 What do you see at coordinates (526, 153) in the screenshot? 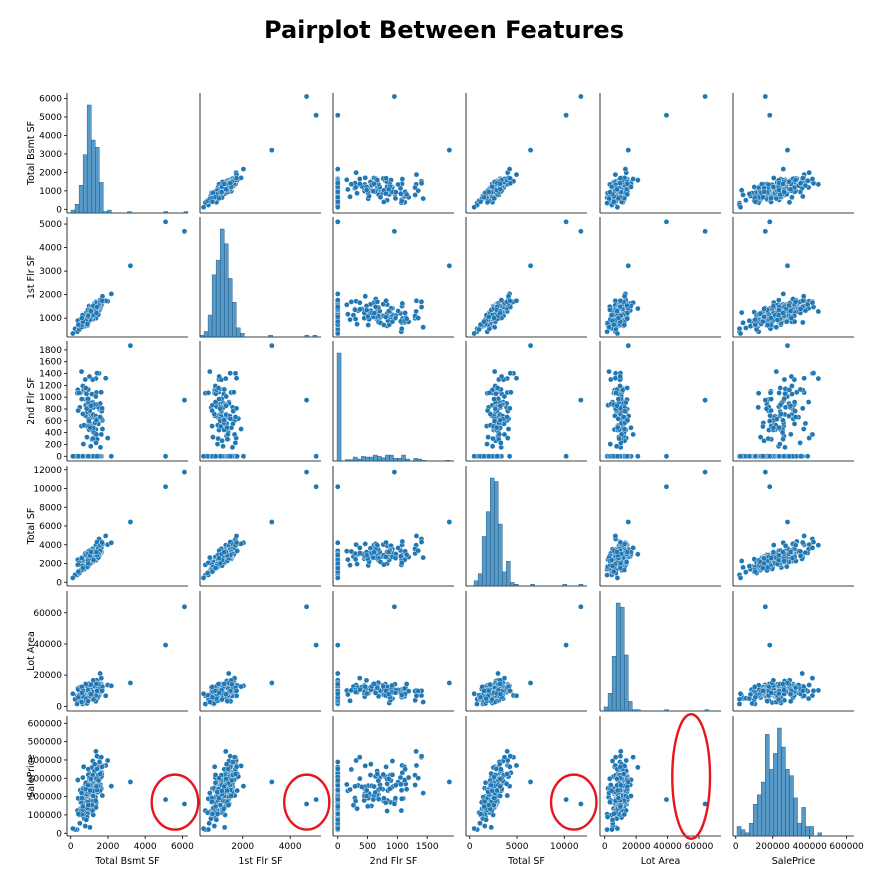
I see `panel-total-bsmt-sf-vs-total-sf` at bounding box center [526, 153].